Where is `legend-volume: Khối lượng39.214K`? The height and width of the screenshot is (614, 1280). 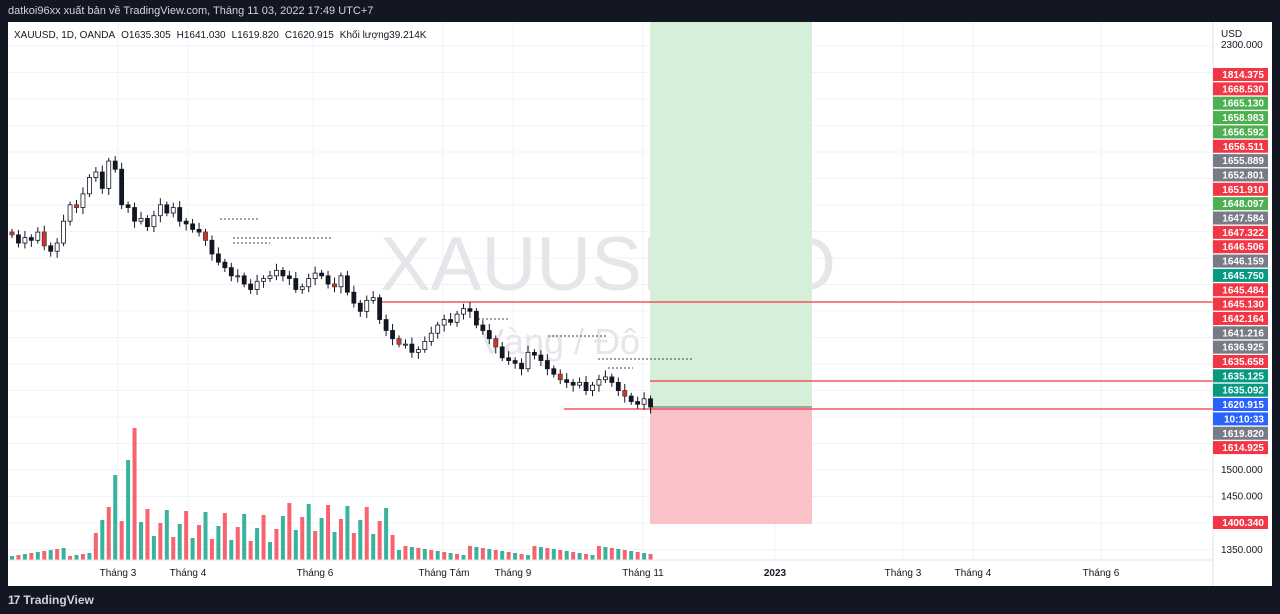
legend-volume: Khối lượng39.214K is located at coordinates (383, 35).